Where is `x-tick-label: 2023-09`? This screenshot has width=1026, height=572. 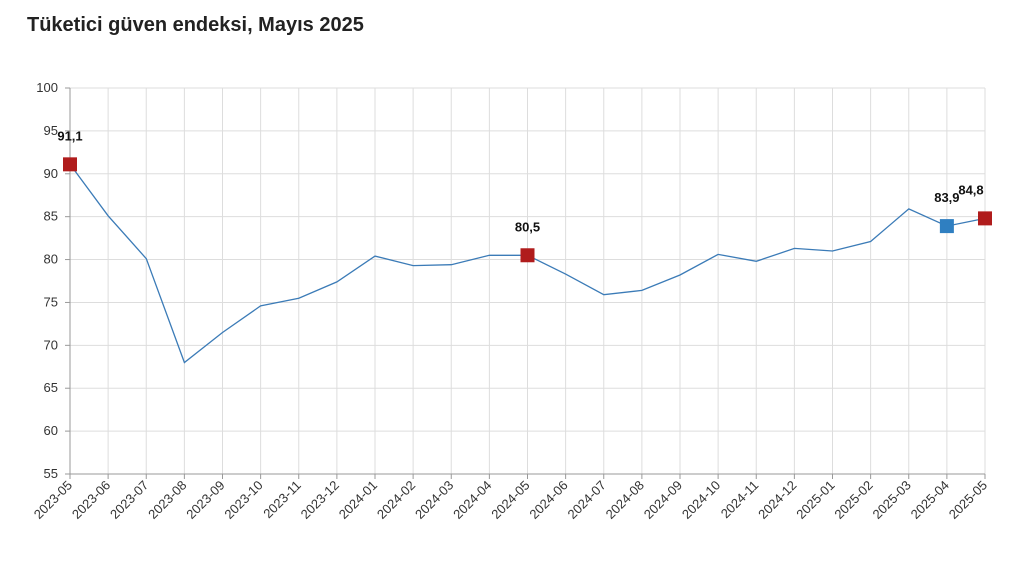 x-tick-label: 2023-09 is located at coordinates (205, 500).